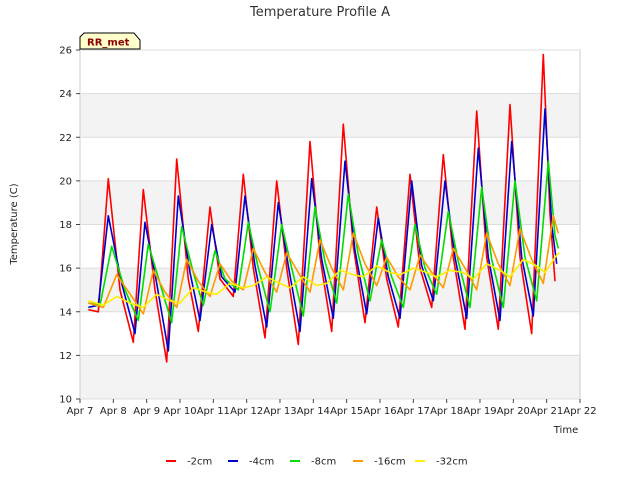 The width and height of the screenshot is (640, 480). What do you see at coordinates (579, 411) in the screenshot?
I see `x-tick-label: Apr 22` at bounding box center [579, 411].